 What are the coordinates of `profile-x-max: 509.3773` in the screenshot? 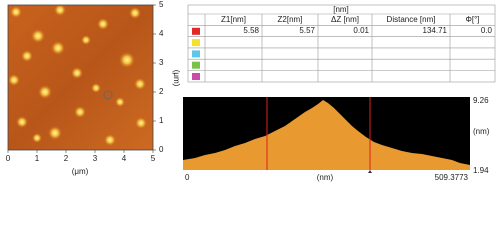 It's located at (452, 177).